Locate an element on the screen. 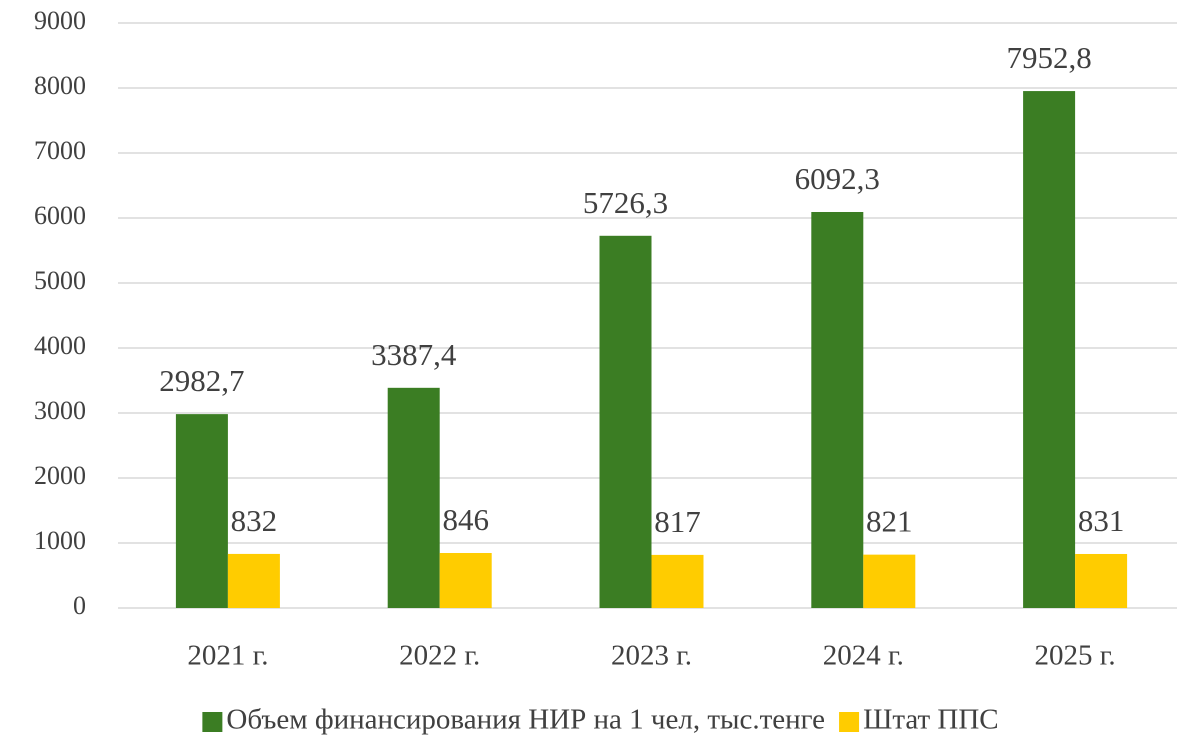 The height and width of the screenshot is (741, 1189). x-tick-label: 2024 г. is located at coordinates (863, 656).